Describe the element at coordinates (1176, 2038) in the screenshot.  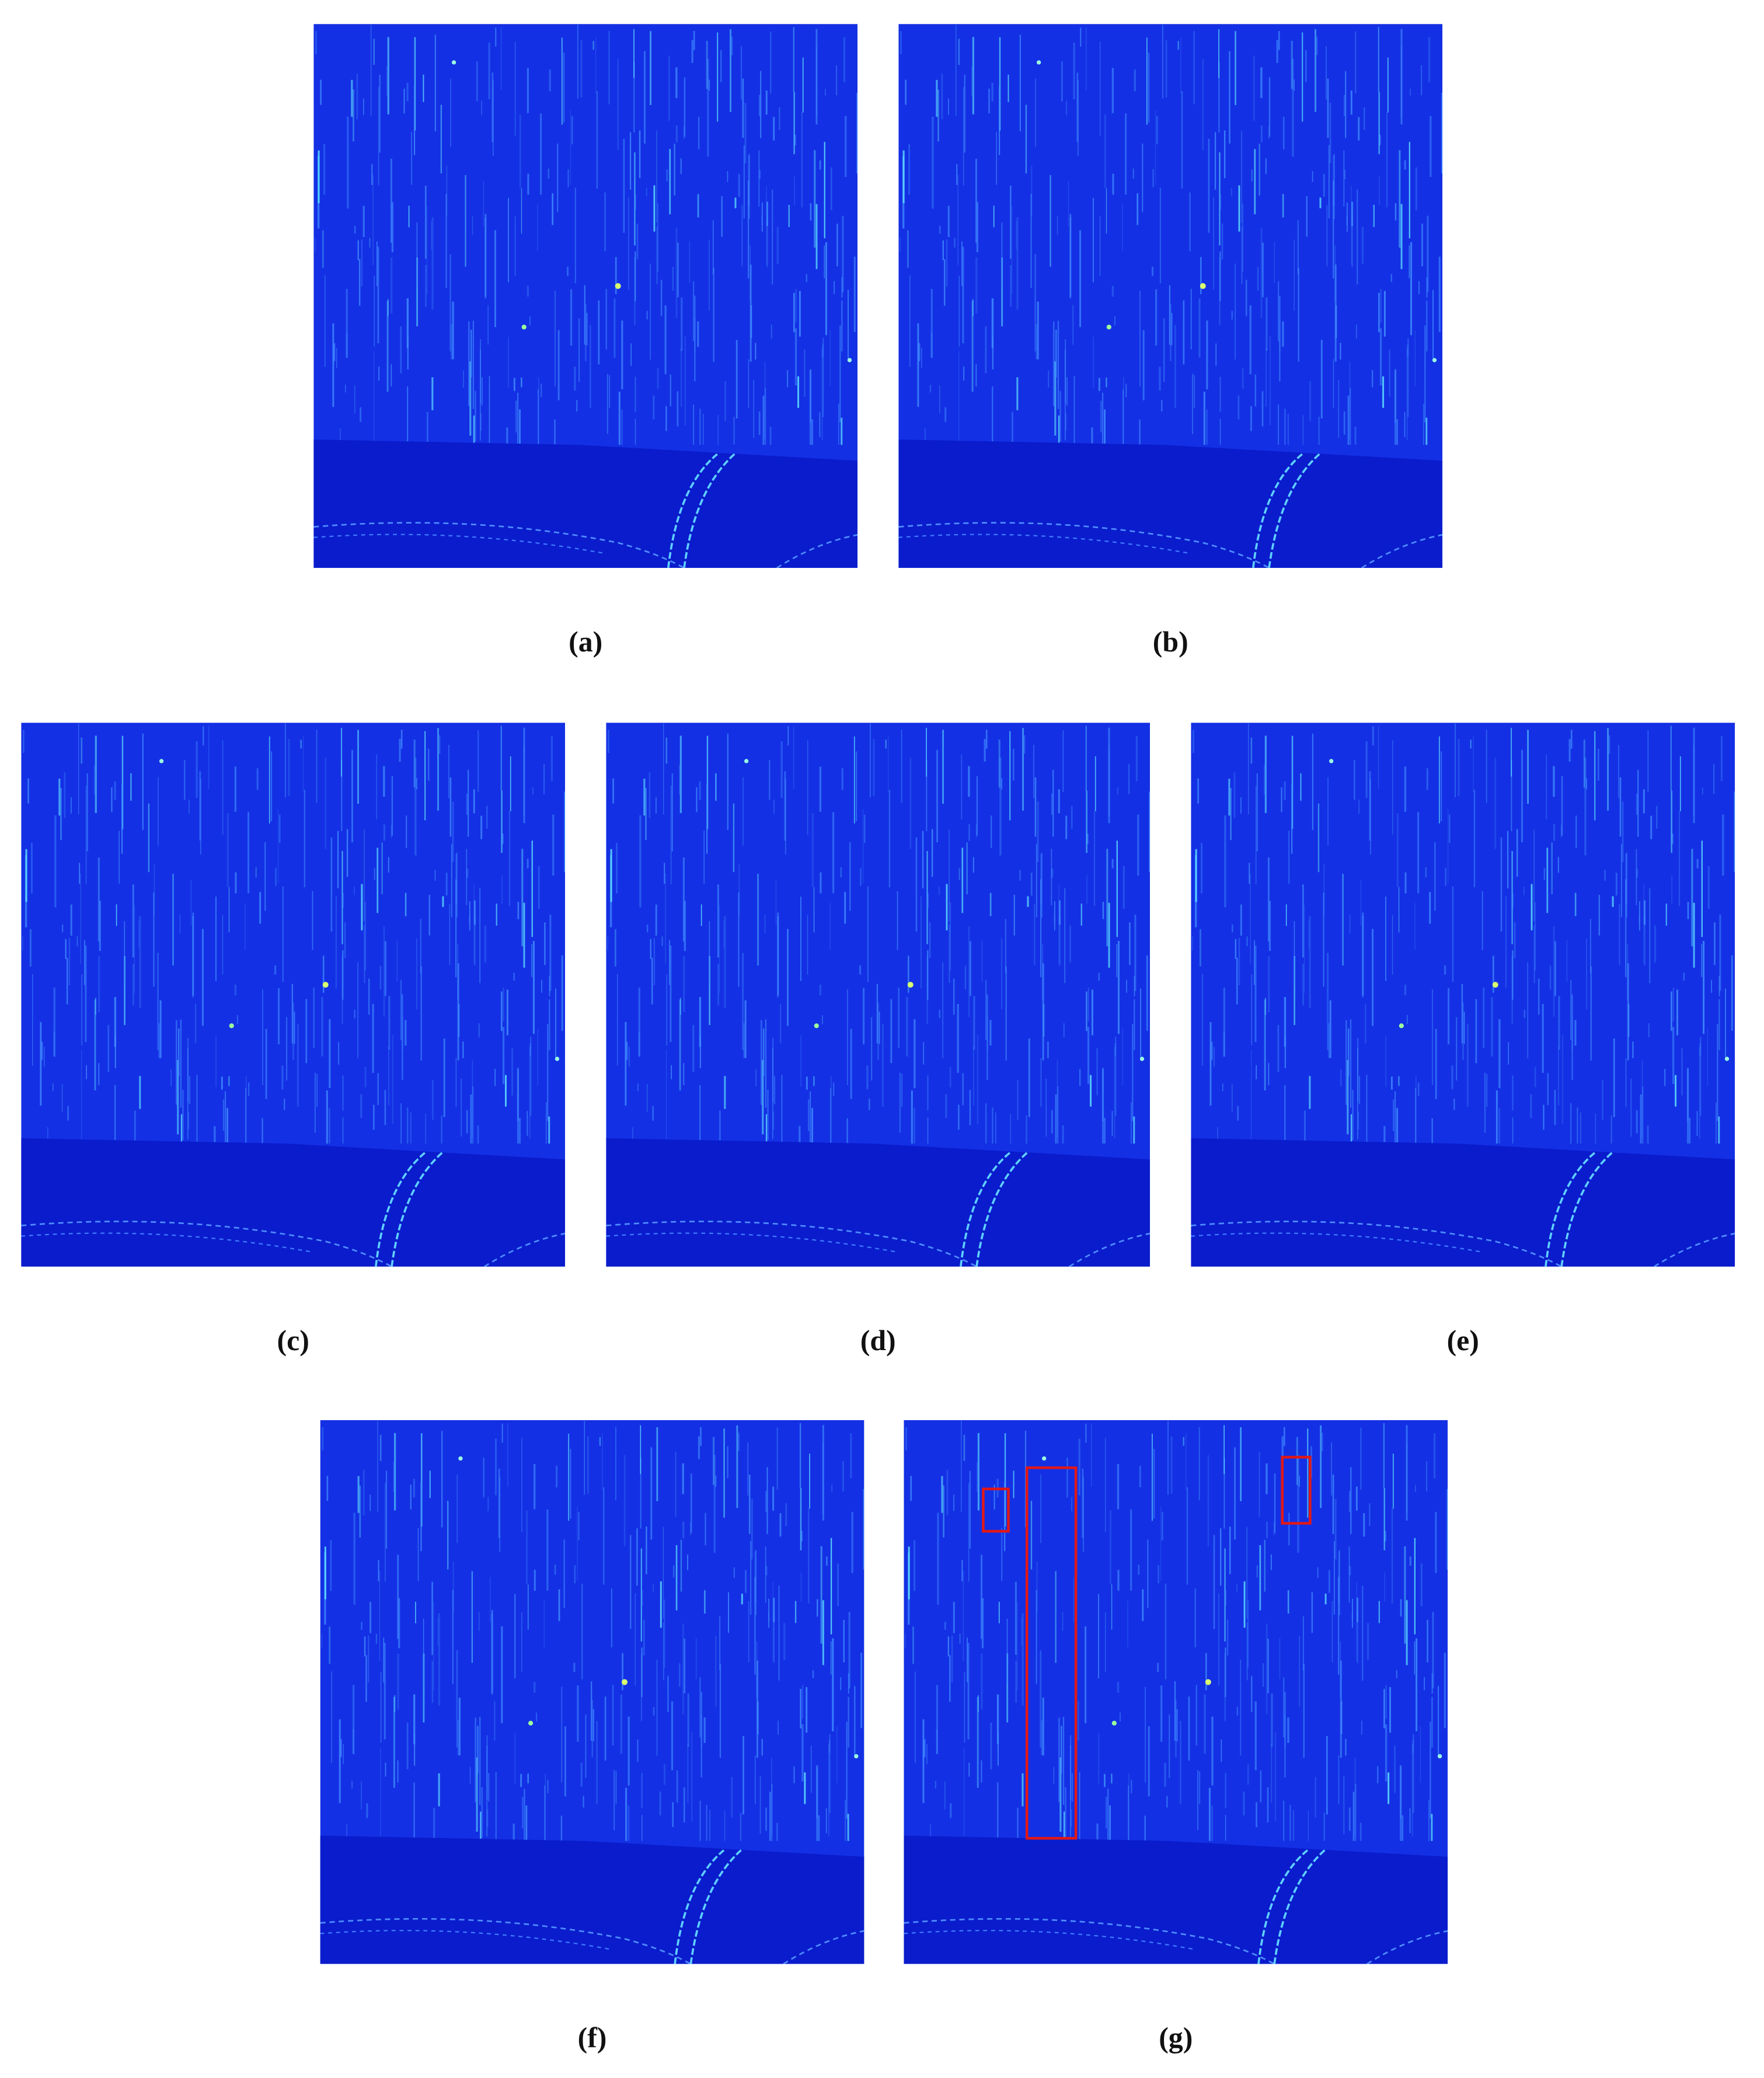
I see `panel-caption: (g)` at that location.